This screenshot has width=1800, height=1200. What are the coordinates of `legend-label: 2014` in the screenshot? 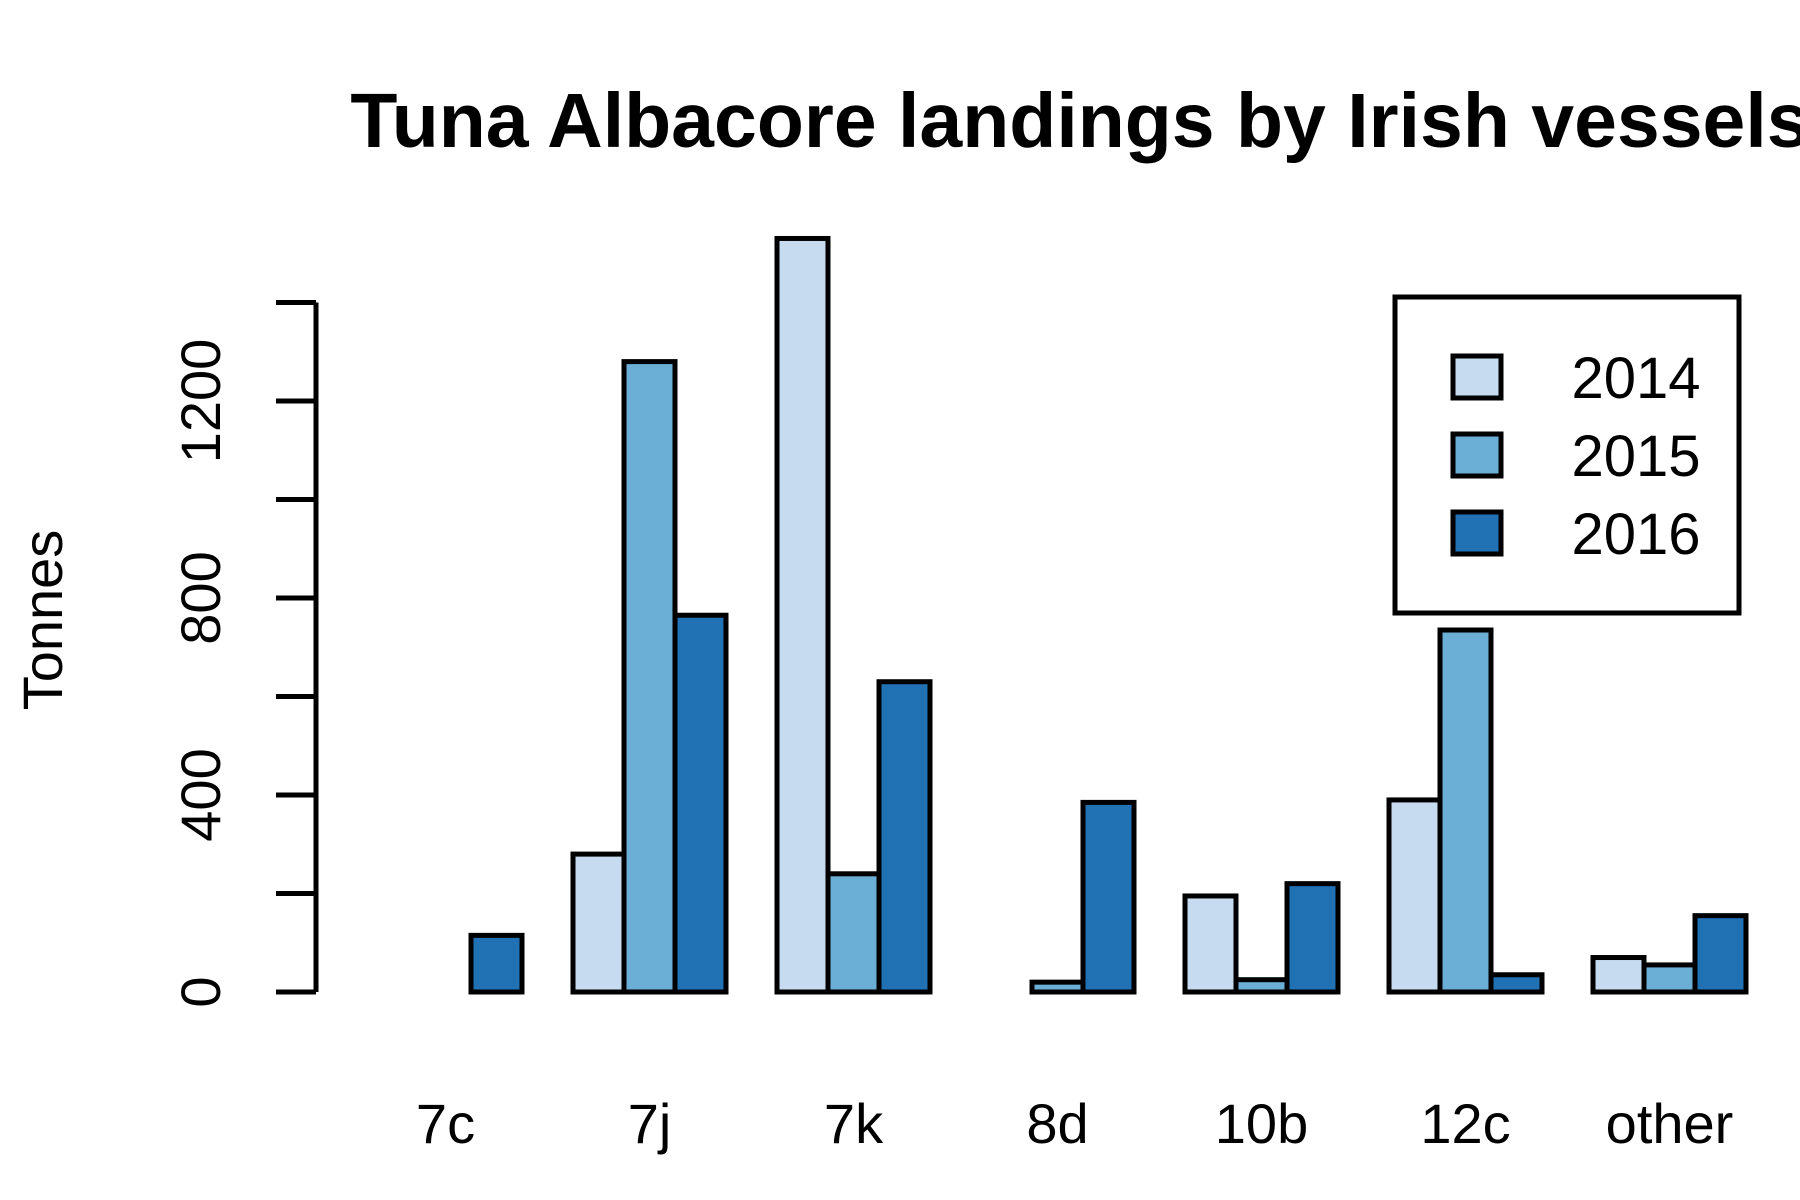 It's located at (1635, 378).